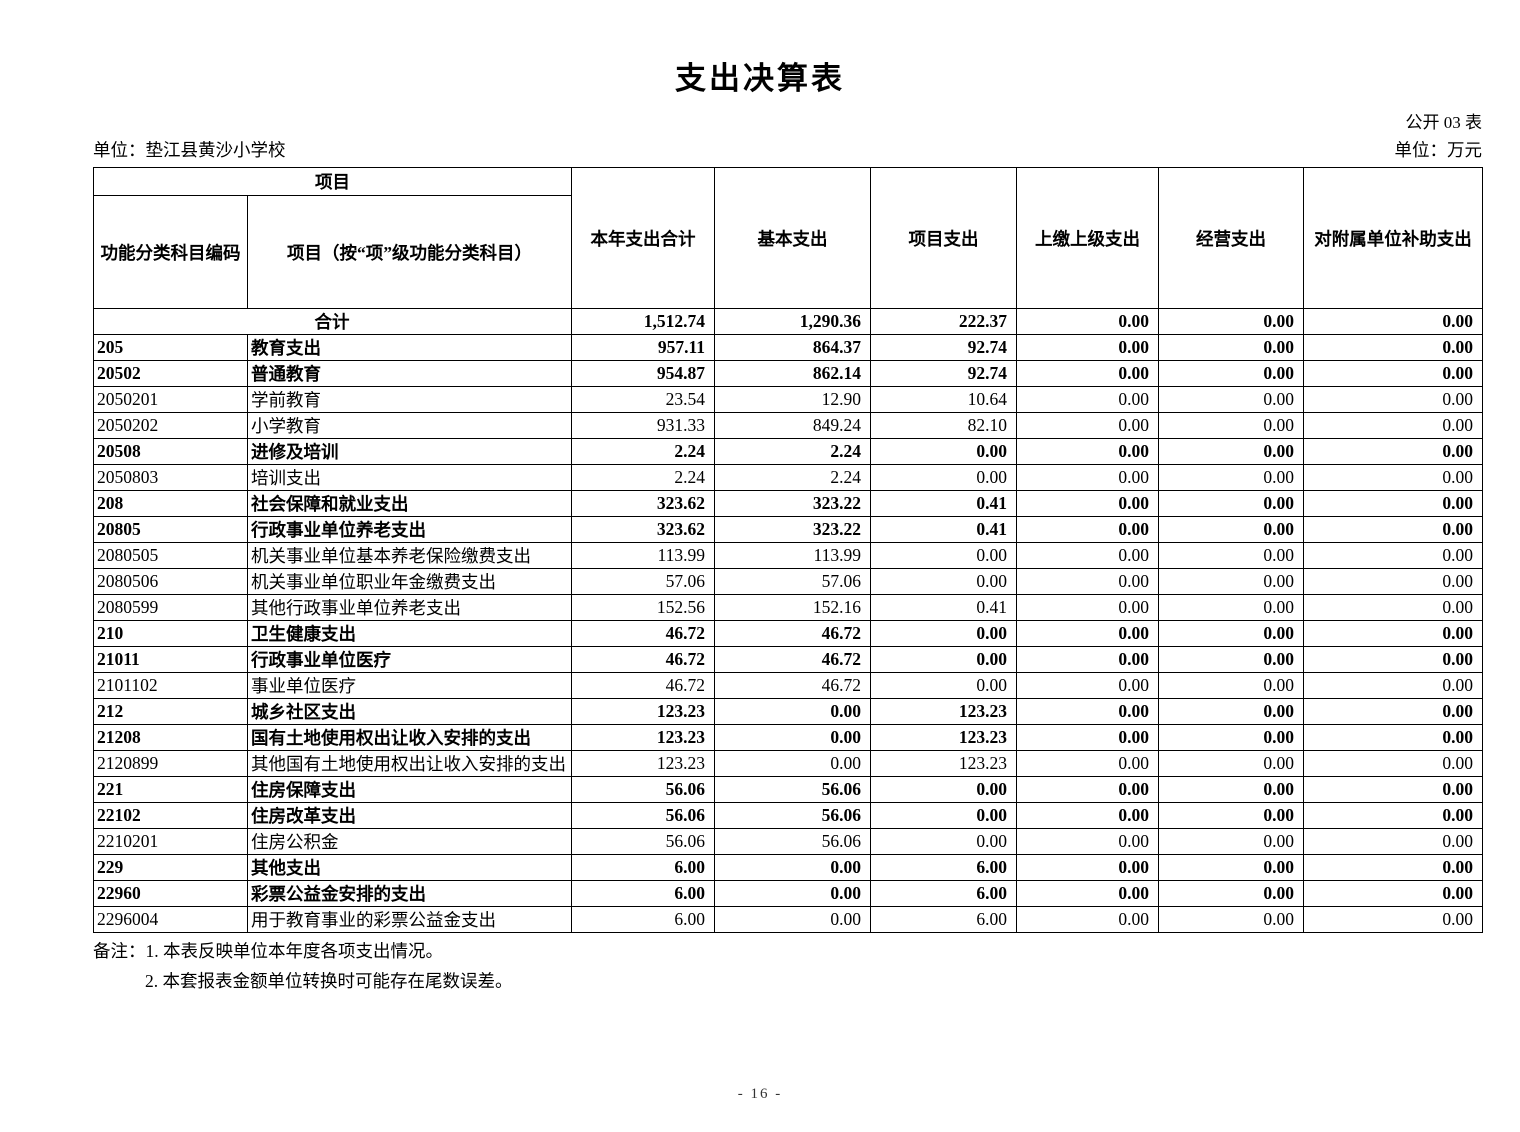 The height and width of the screenshot is (1132, 1520). Describe the element at coordinates (170, 252) in the screenshot. I see `header-function-code: 功能分类科目编码` at that location.